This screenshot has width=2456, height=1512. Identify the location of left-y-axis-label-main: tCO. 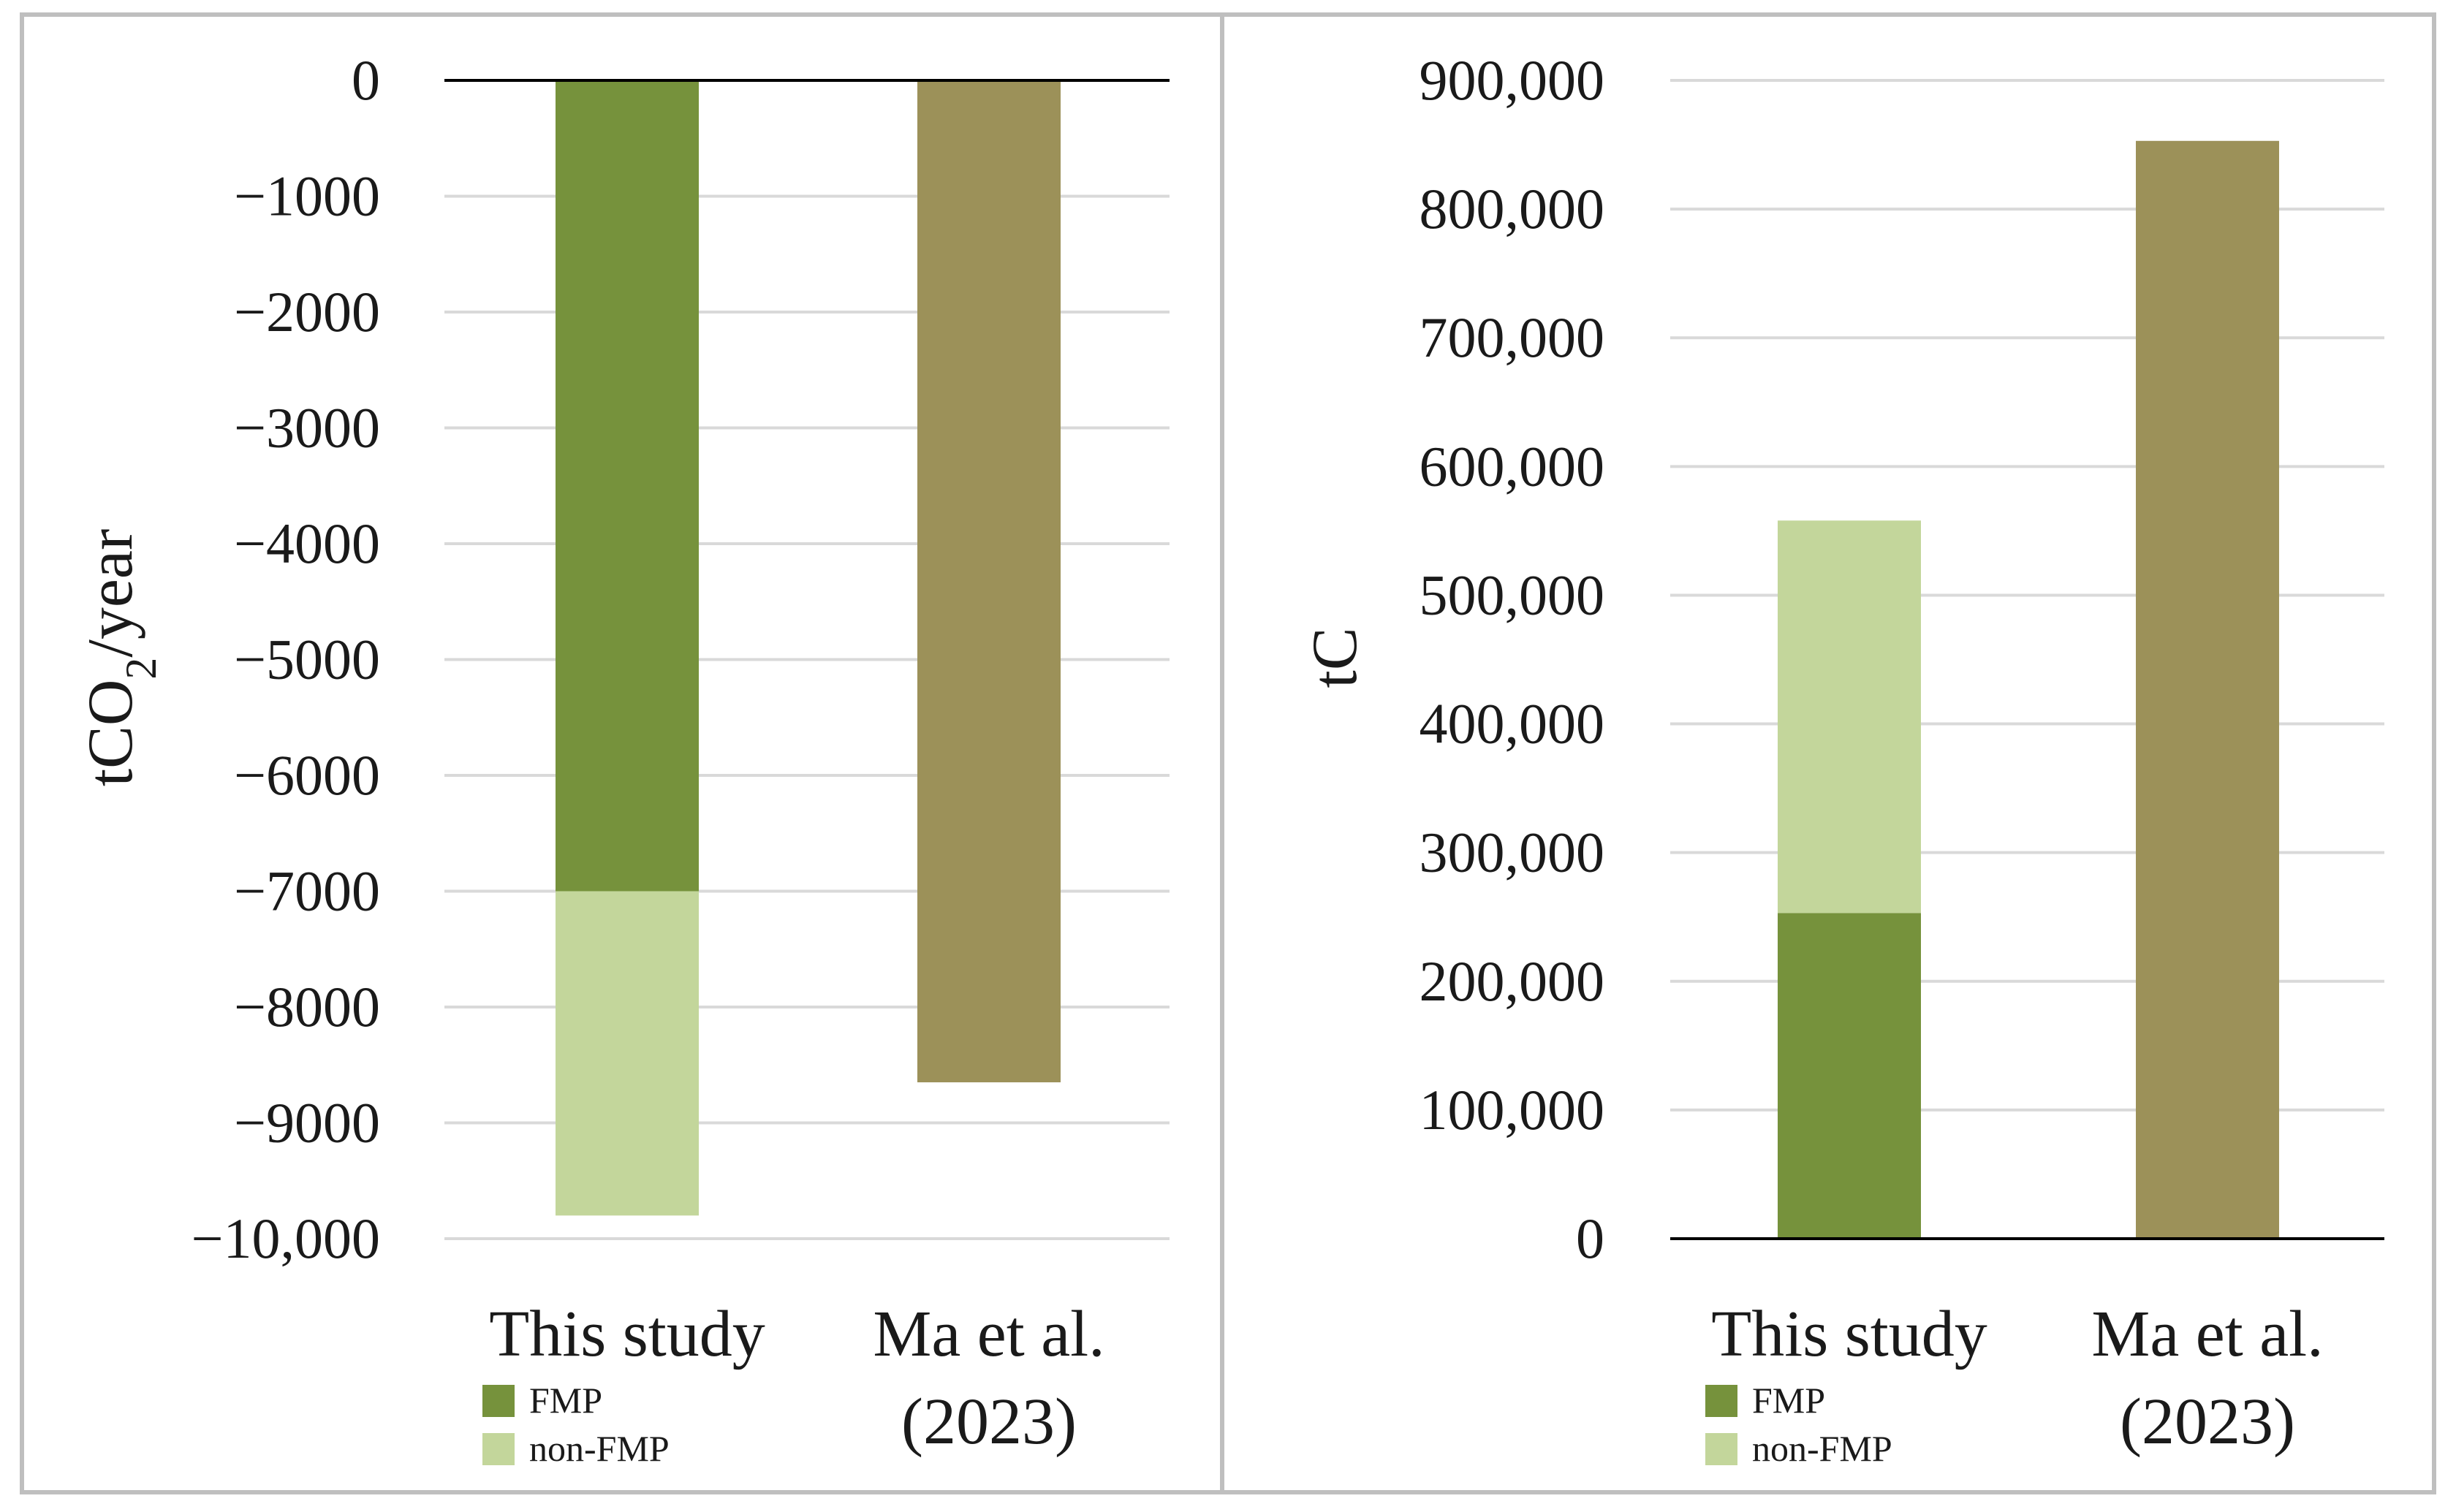
(110, 734).